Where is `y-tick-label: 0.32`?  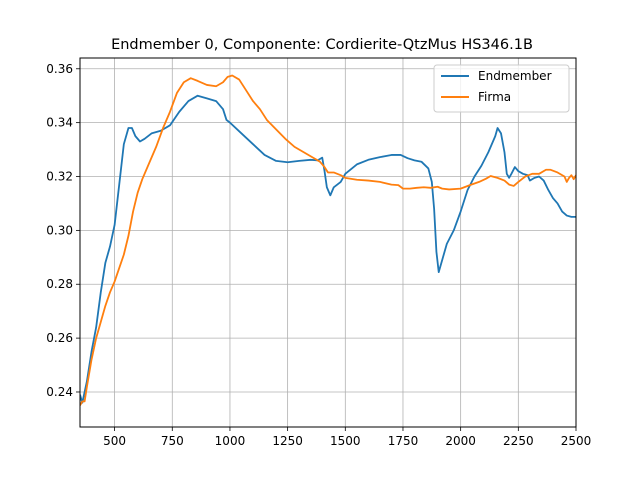
y-tick-label: 0.32 is located at coordinates (59, 177).